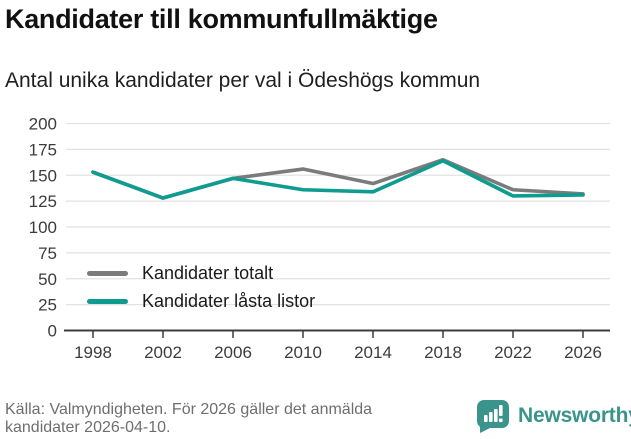 The width and height of the screenshot is (631, 439). I want to click on y-tick-label: 50, so click(47, 279).